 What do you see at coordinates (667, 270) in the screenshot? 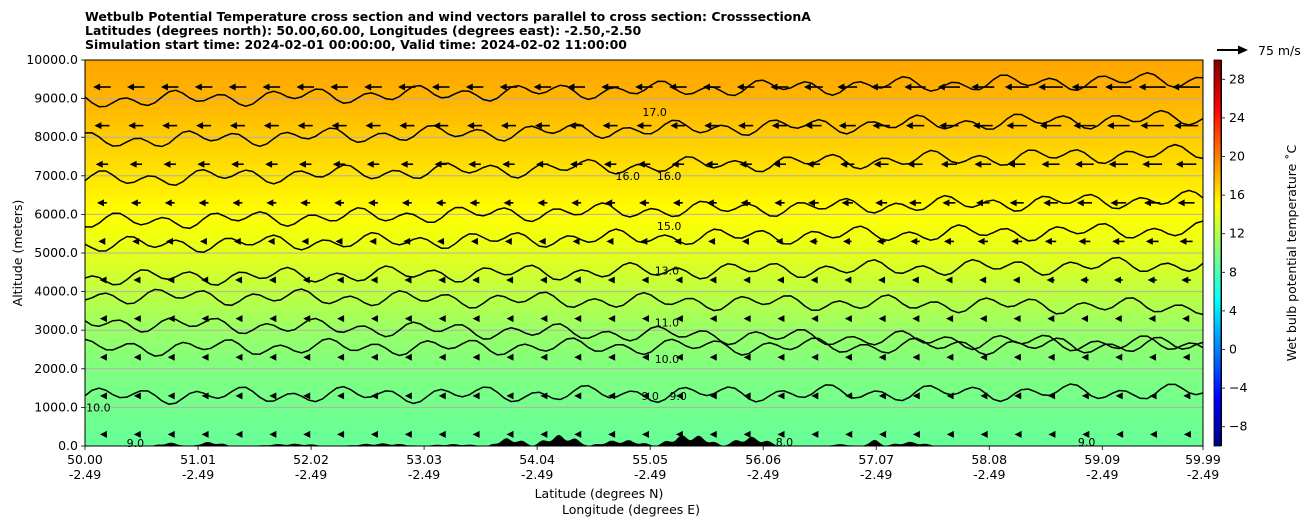
I see `contour-label: 13.0` at bounding box center [667, 270].